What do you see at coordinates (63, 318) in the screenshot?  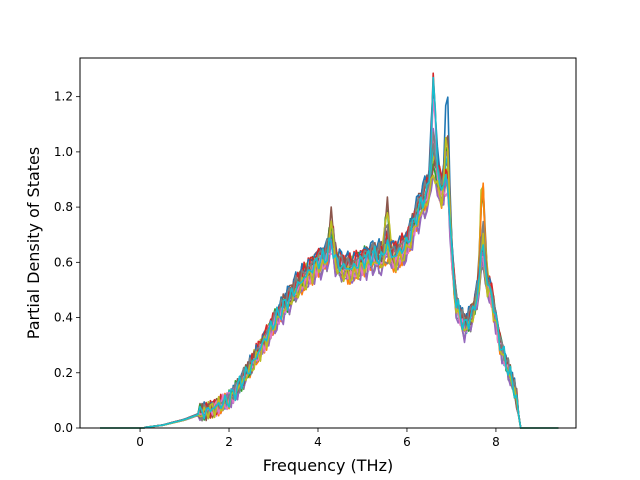 I see `y-tick-label: 0.4` at bounding box center [63, 318].